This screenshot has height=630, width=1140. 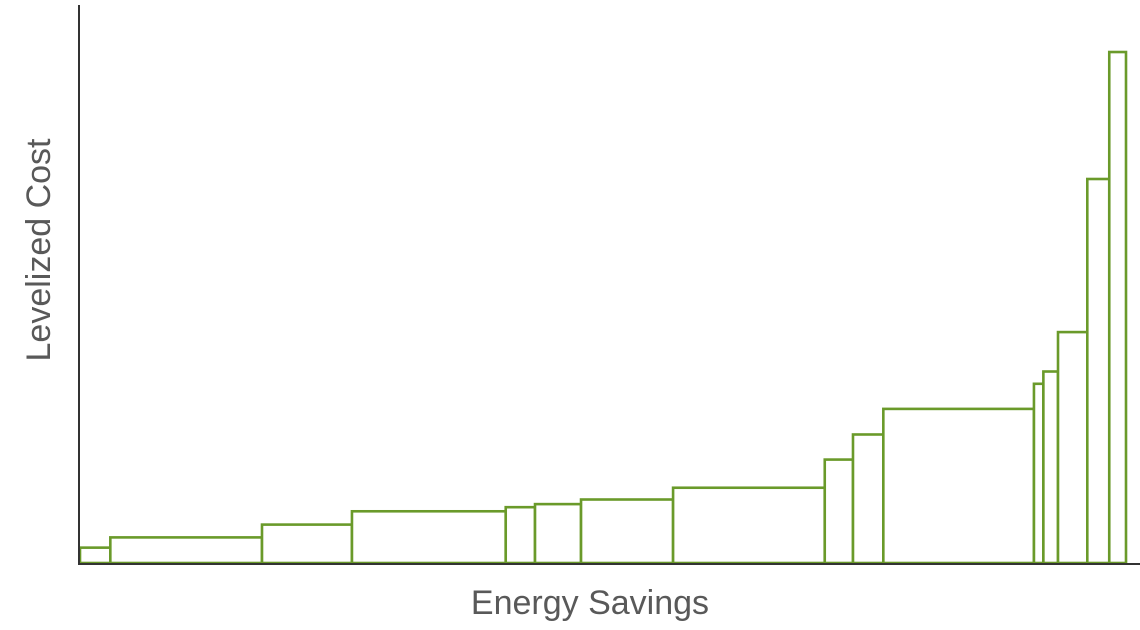 What do you see at coordinates (39, 250) in the screenshot?
I see `y-axis-label: Levelized Cost` at bounding box center [39, 250].